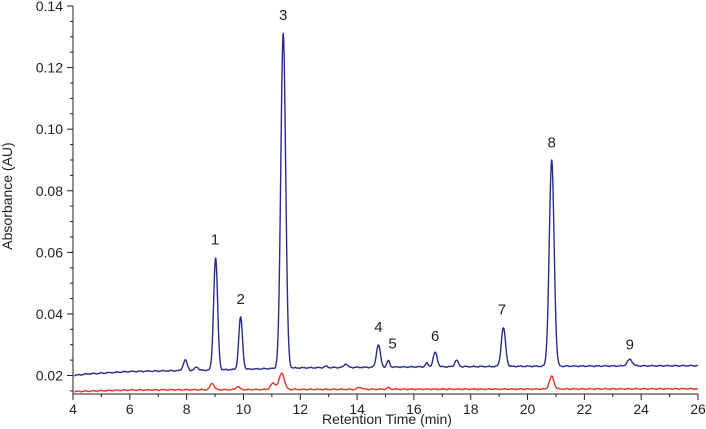 Image resolution: width=706 pixels, height=429 pixels. What do you see at coordinates (552, 143) in the screenshot?
I see `peak-label-8: 8` at bounding box center [552, 143].